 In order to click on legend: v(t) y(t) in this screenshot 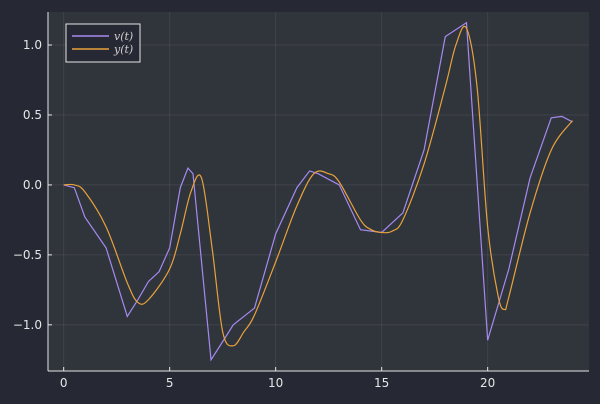, I will do `click(103, 43)`.